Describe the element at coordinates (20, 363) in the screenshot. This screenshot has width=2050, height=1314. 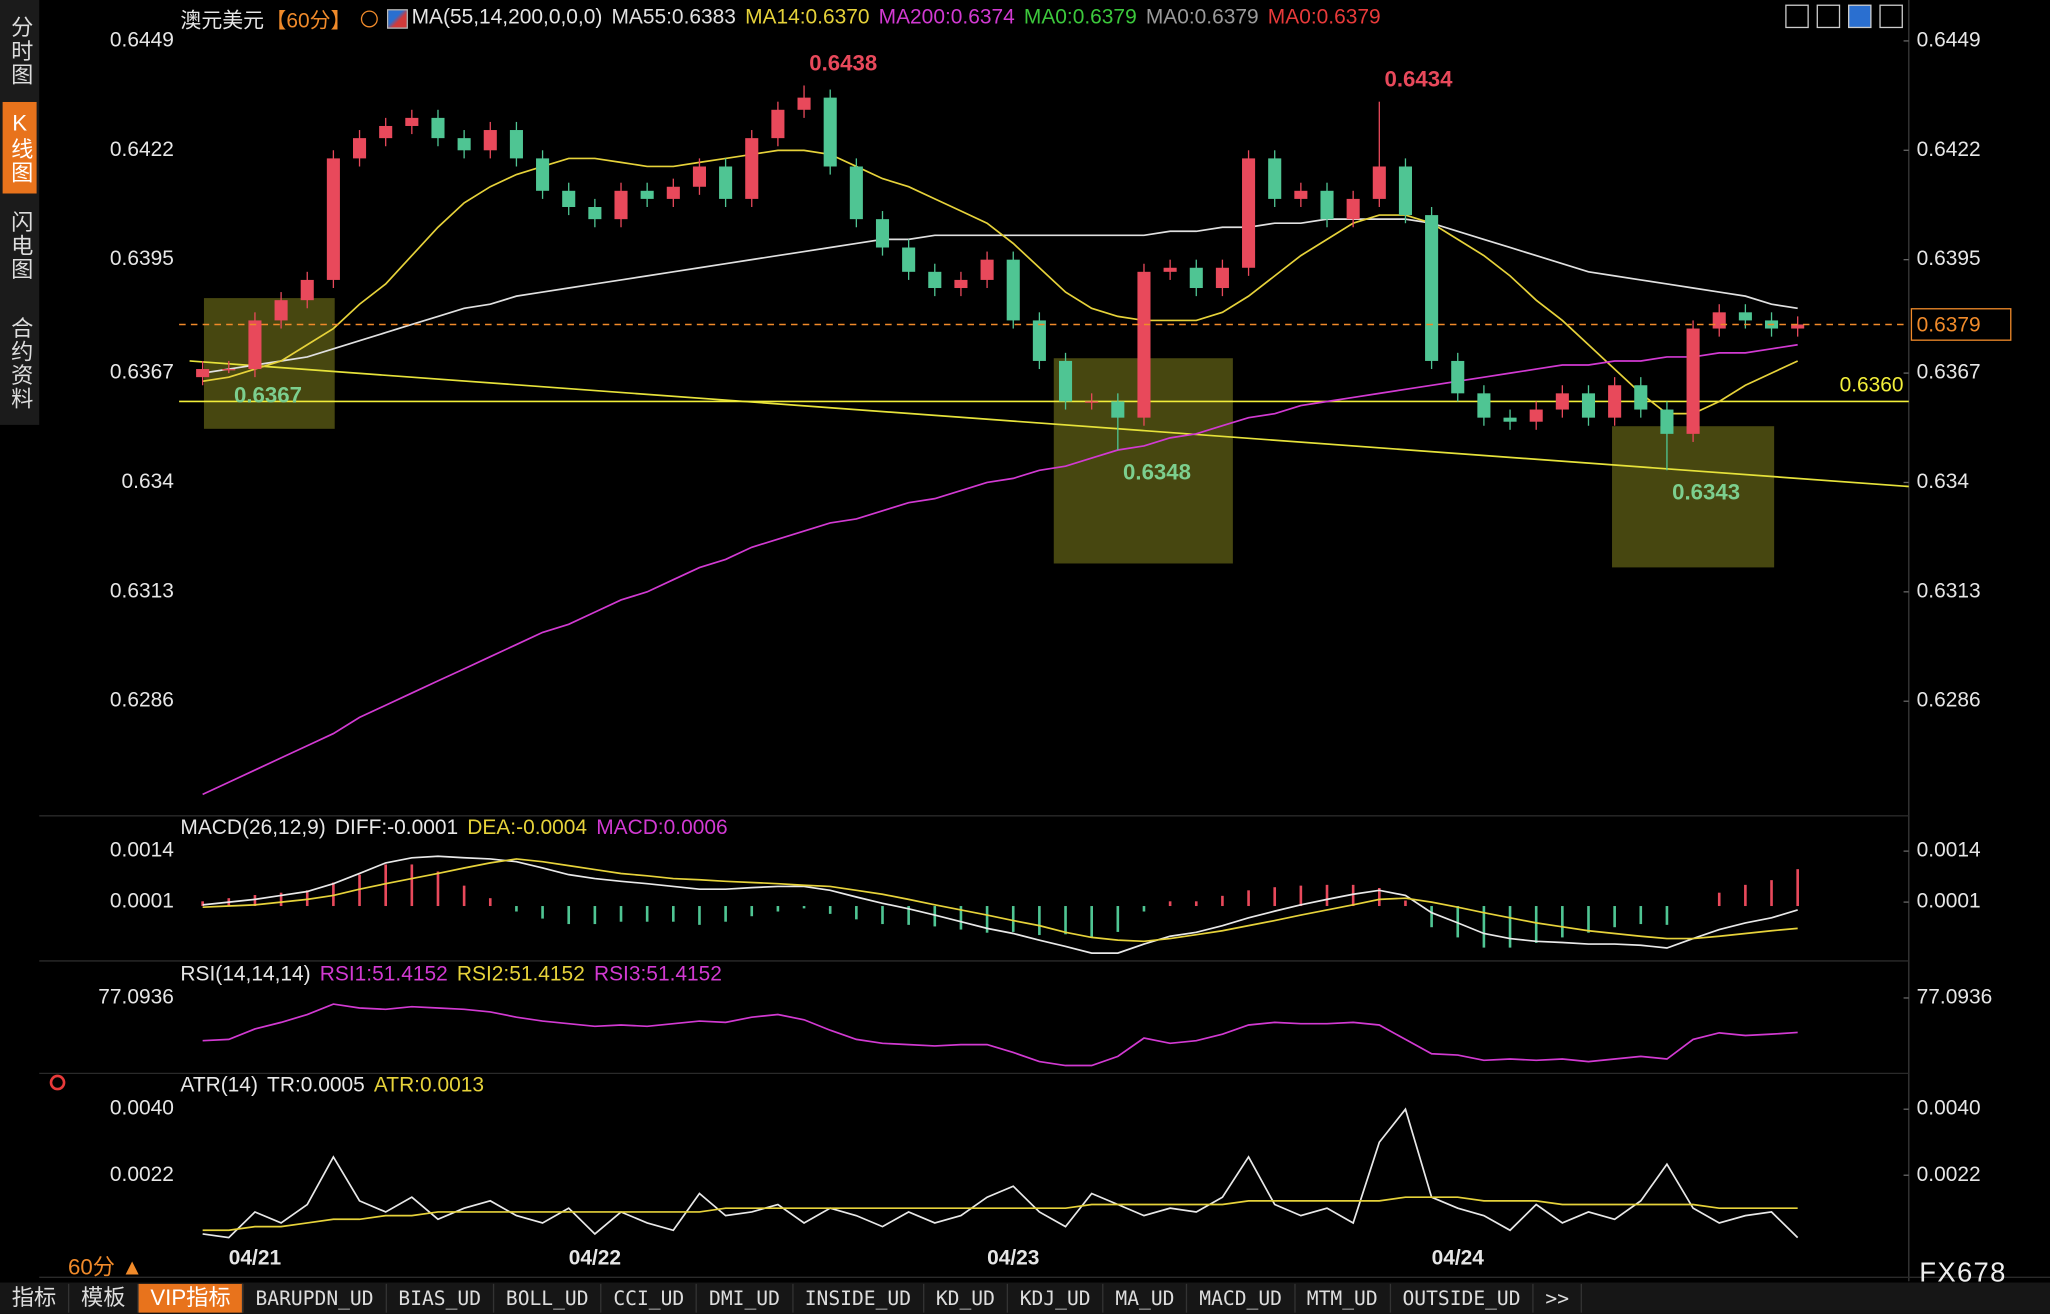
I see `sidebar-tab: 合约资料` at that location.